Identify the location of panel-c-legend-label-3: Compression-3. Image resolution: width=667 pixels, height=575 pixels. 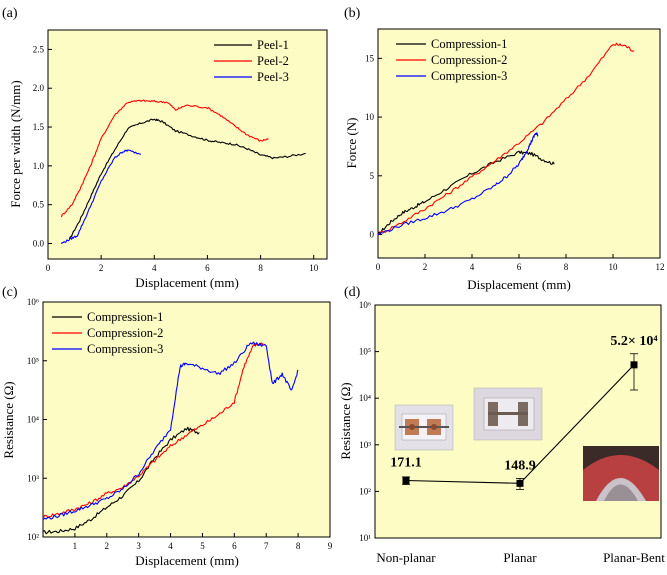
(125, 349).